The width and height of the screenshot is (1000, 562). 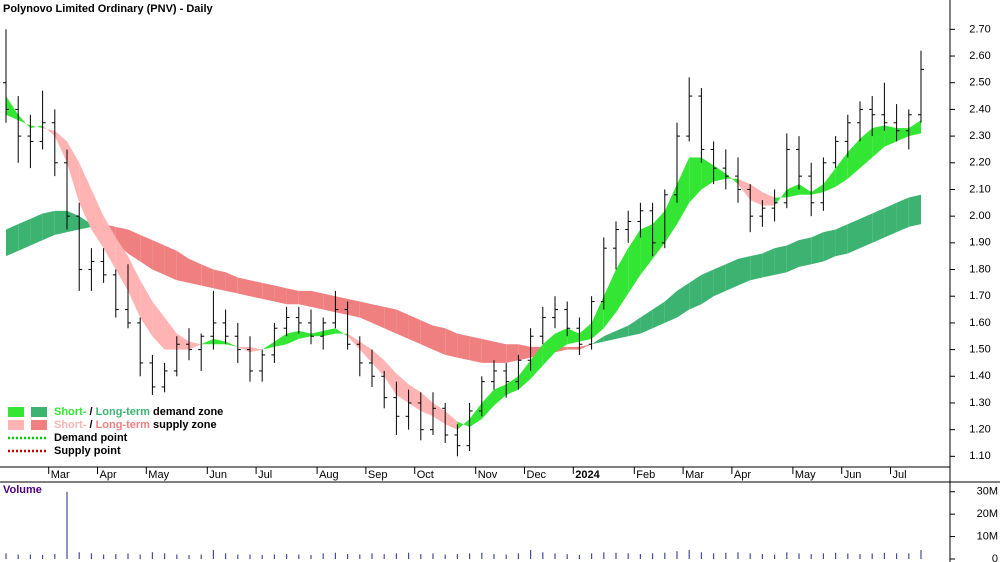 What do you see at coordinates (979, 296) in the screenshot?
I see `y-tick-label: 1.70` at bounding box center [979, 296].